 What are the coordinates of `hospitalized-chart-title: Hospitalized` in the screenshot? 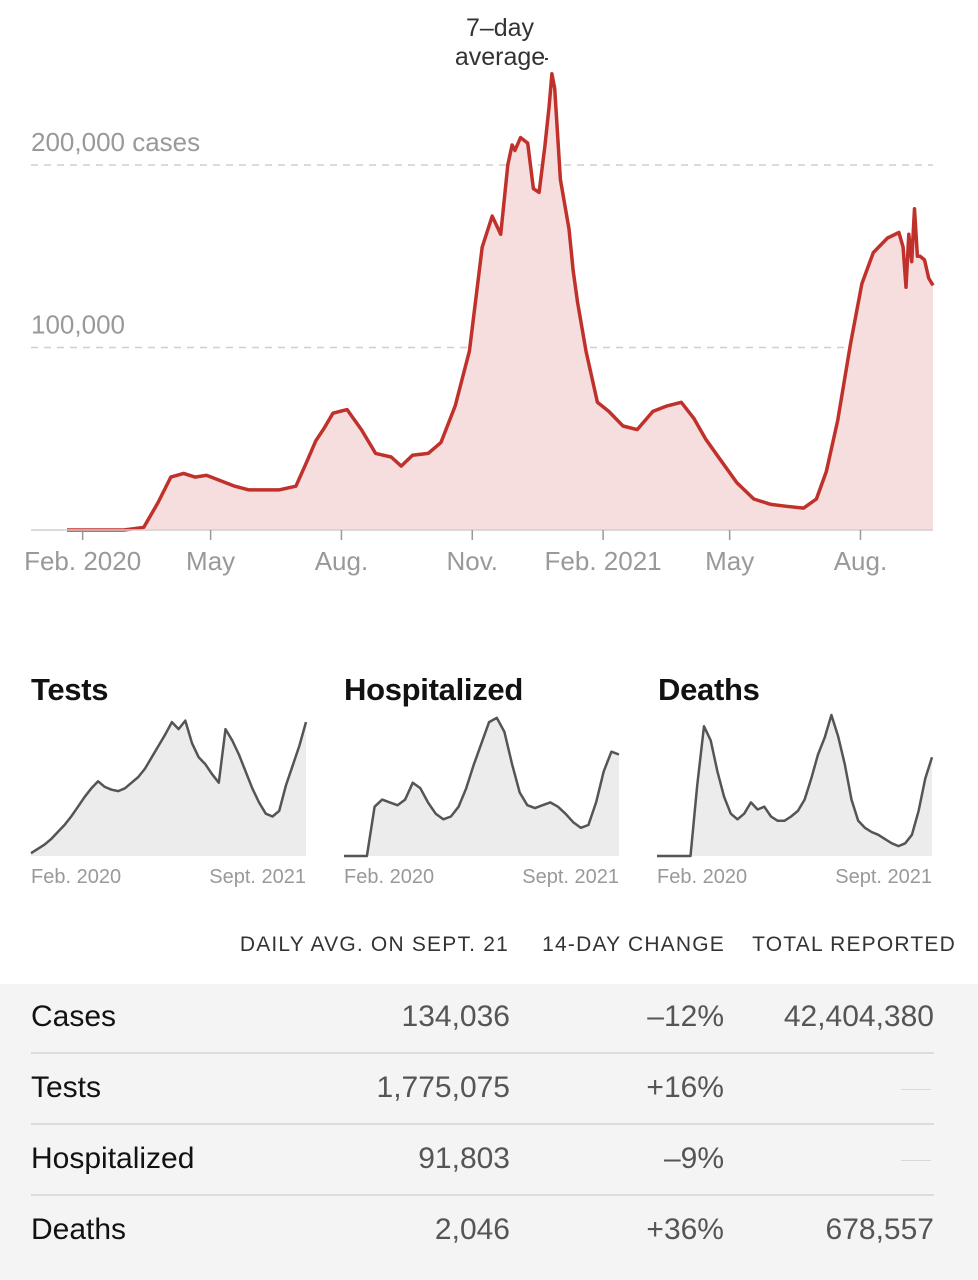 It's located at (433, 689).